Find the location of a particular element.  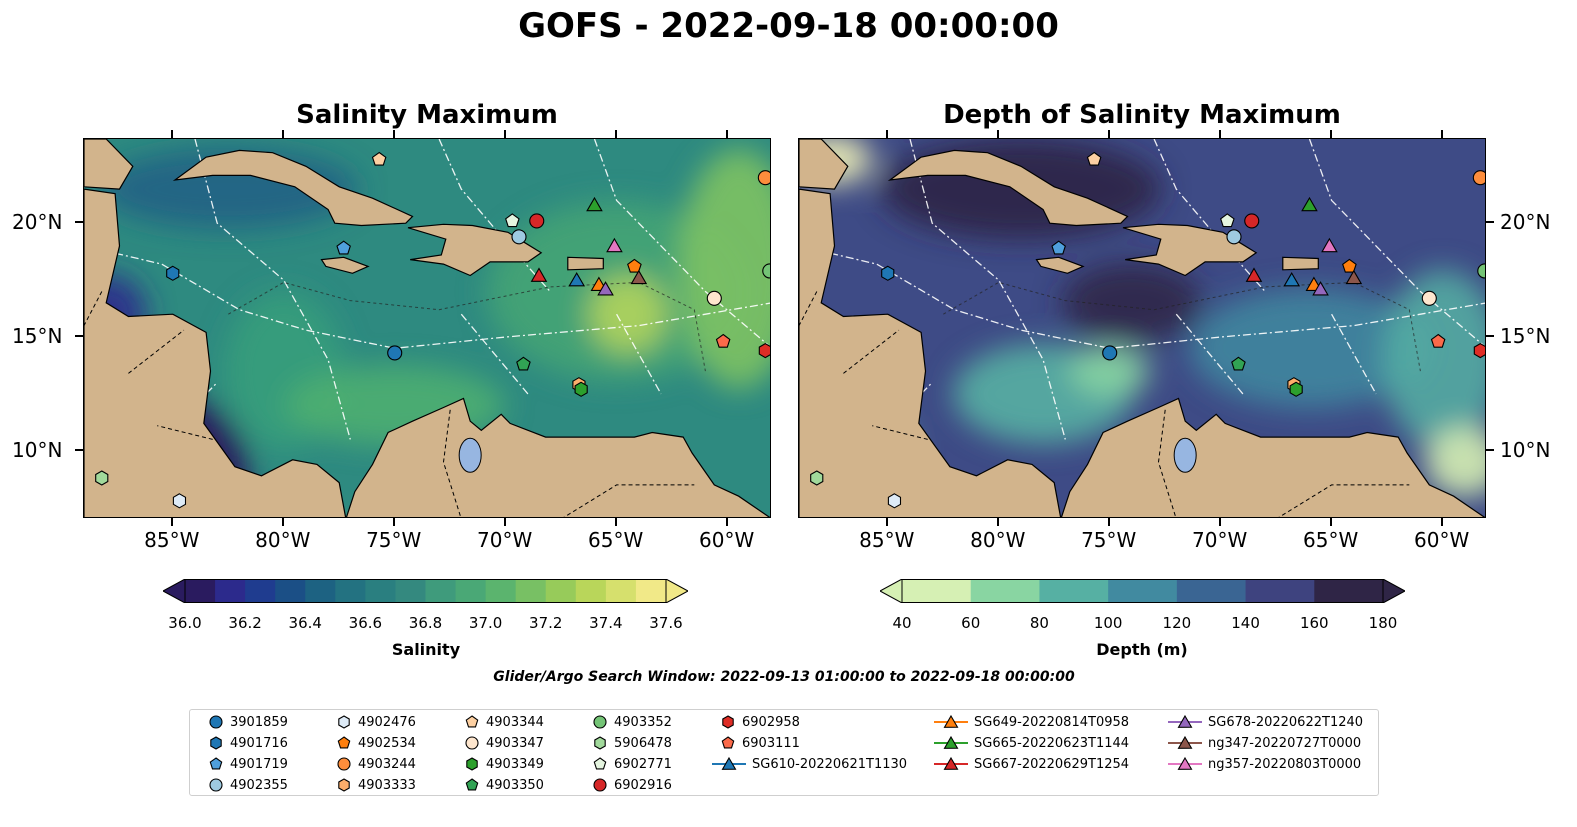

legend-item: 6902771 is located at coordinates (632, 764).